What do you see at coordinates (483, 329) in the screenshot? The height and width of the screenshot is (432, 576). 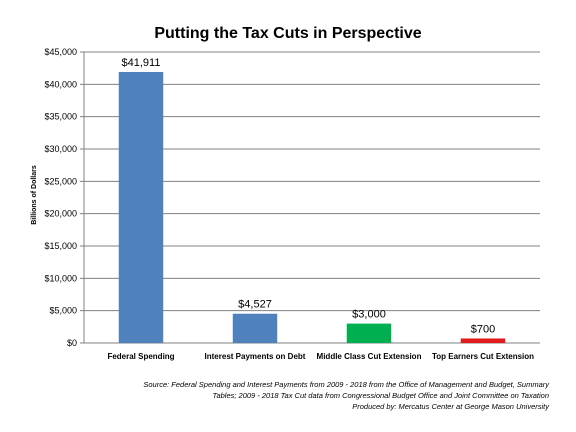 I see `data-label: $700` at bounding box center [483, 329].